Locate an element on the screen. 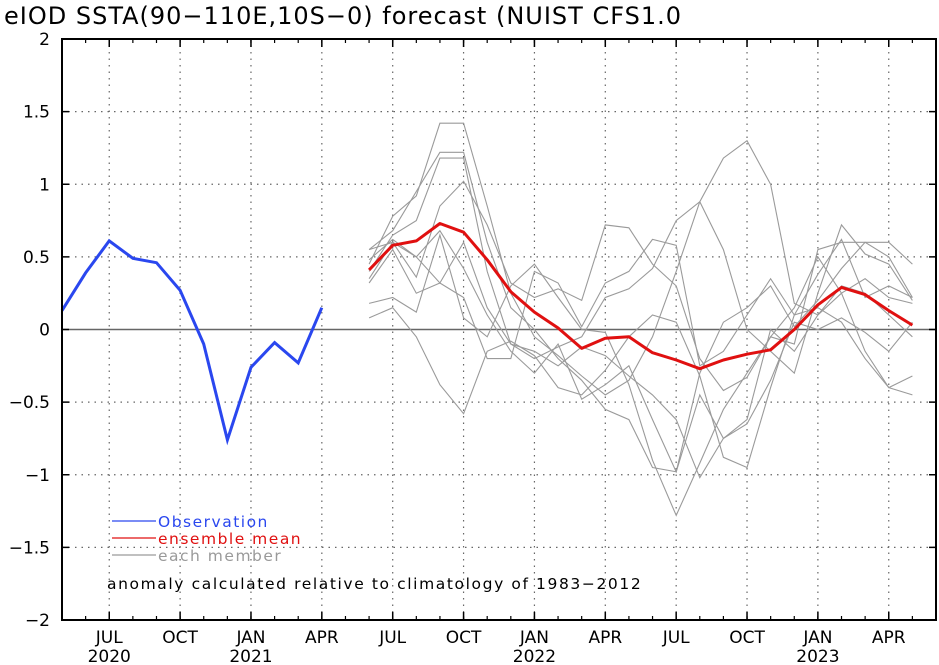 The height and width of the screenshot is (665, 939). legend-label-observation: Observation is located at coordinates (213, 522).